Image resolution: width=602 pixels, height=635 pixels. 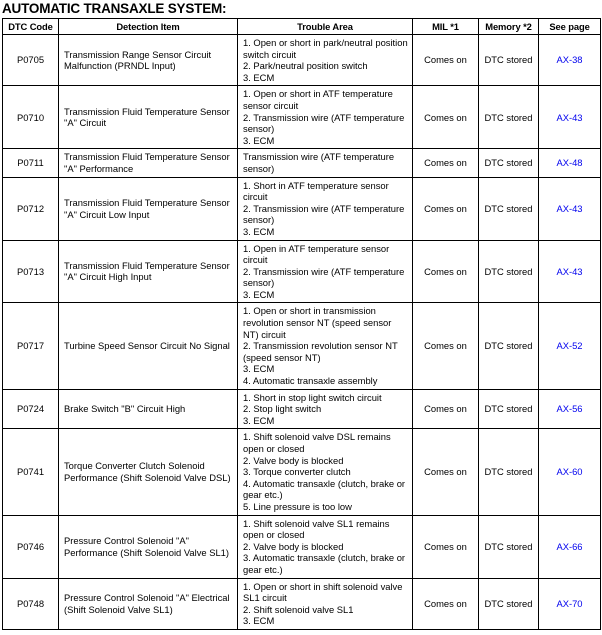 I want to click on dtc-code-cell: P0748, so click(x=30, y=603).